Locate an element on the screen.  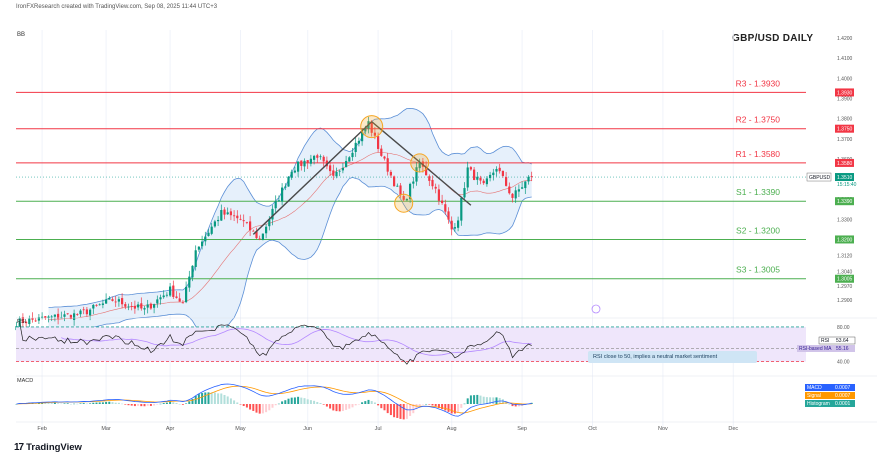
level-badge-text-r3: 1.3930 is located at coordinates (845, 93).